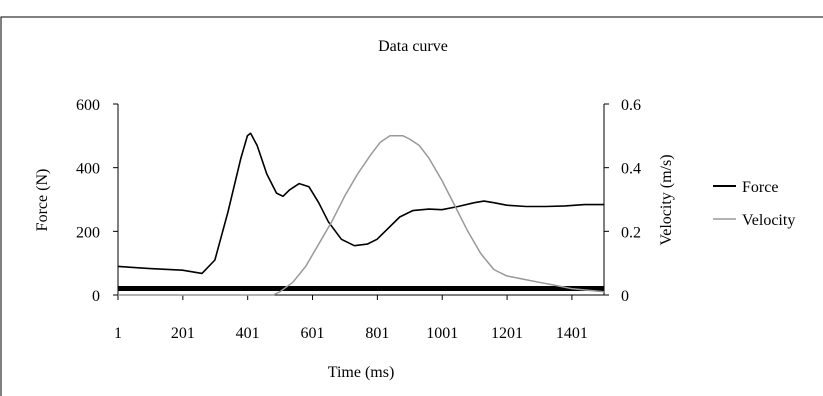 The width and height of the screenshot is (823, 396). Describe the element at coordinates (88, 105) in the screenshot. I see `left-tick-label: 600` at that location.